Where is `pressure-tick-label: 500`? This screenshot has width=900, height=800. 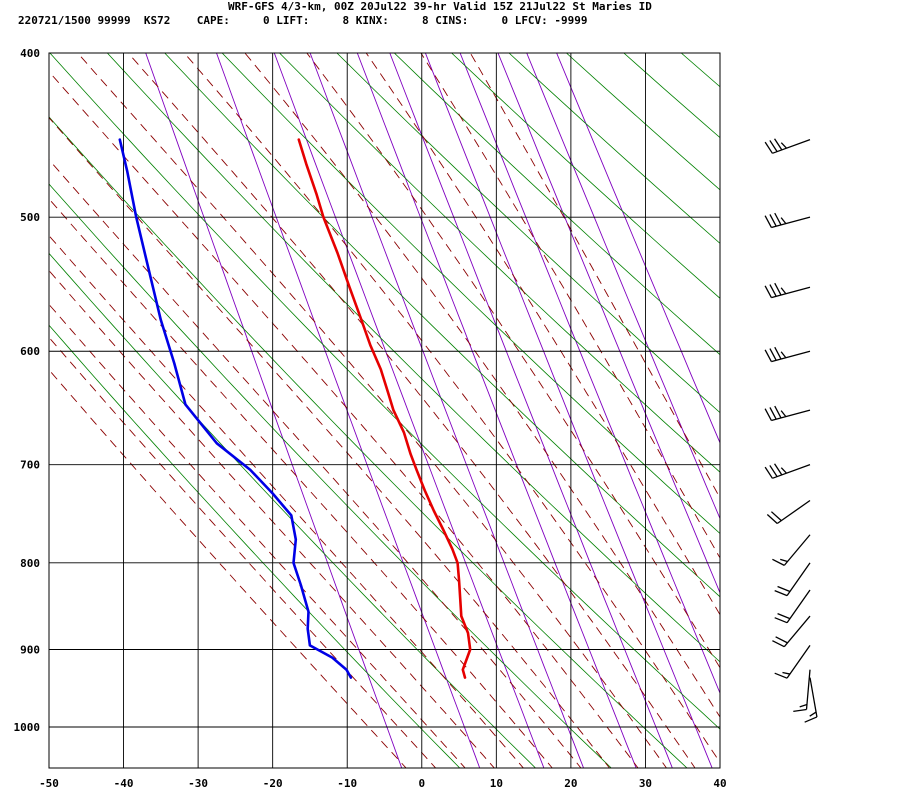 pressure-tick-label: 500 is located at coordinates (30, 217).